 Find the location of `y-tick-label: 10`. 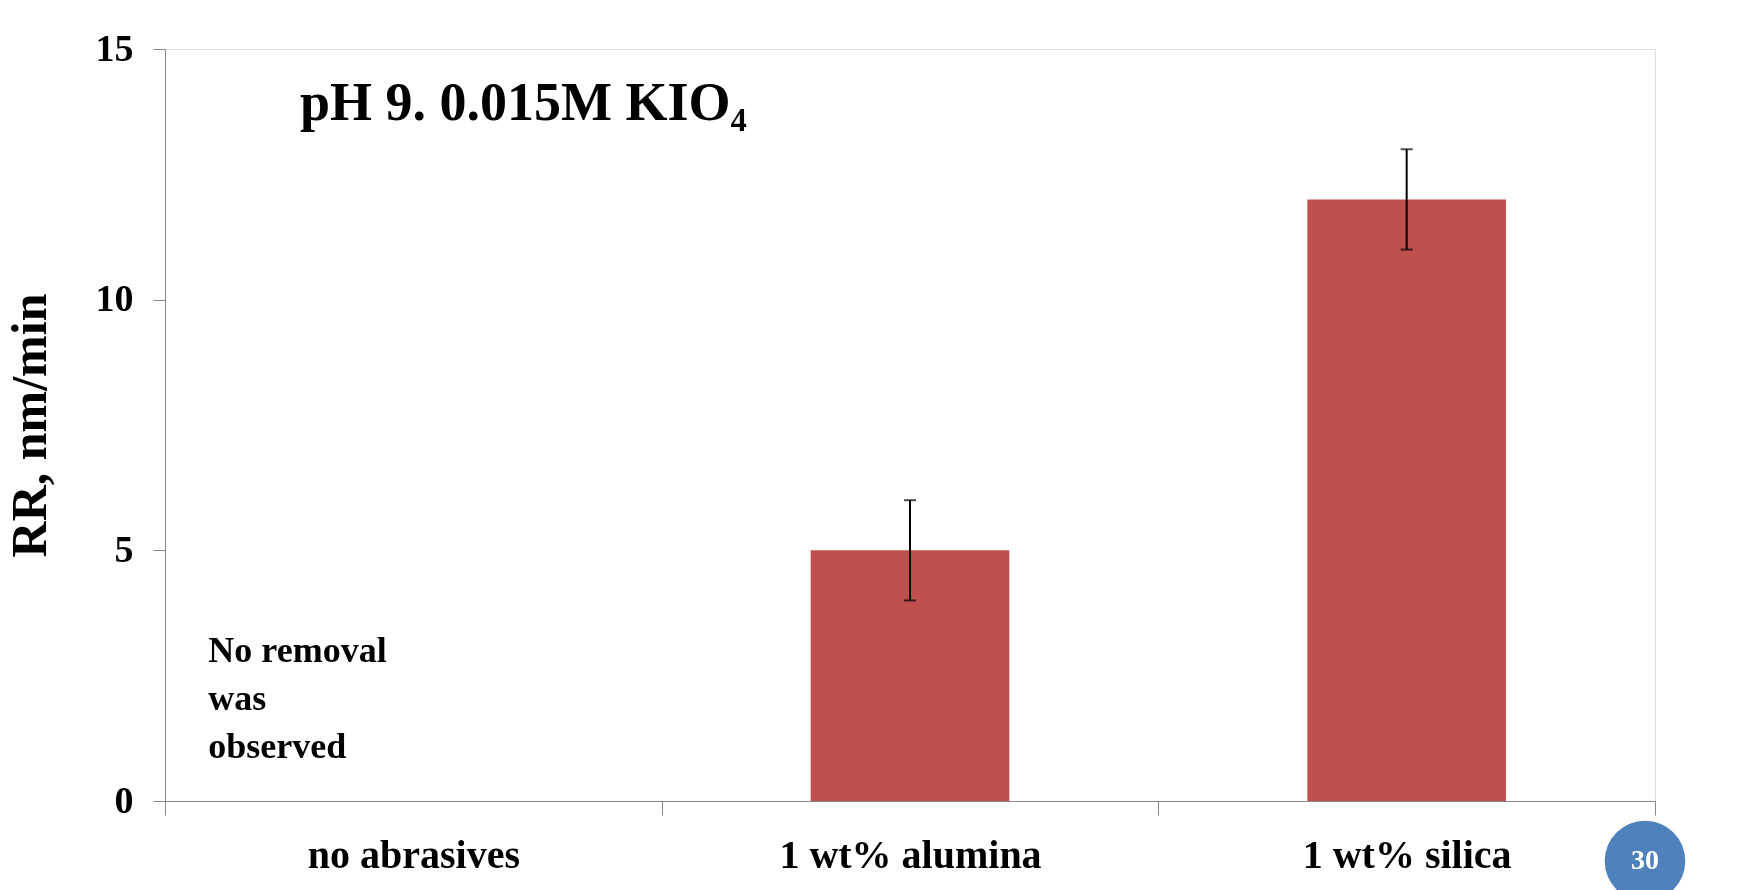

y-tick-label: 10 is located at coordinates (114, 298).